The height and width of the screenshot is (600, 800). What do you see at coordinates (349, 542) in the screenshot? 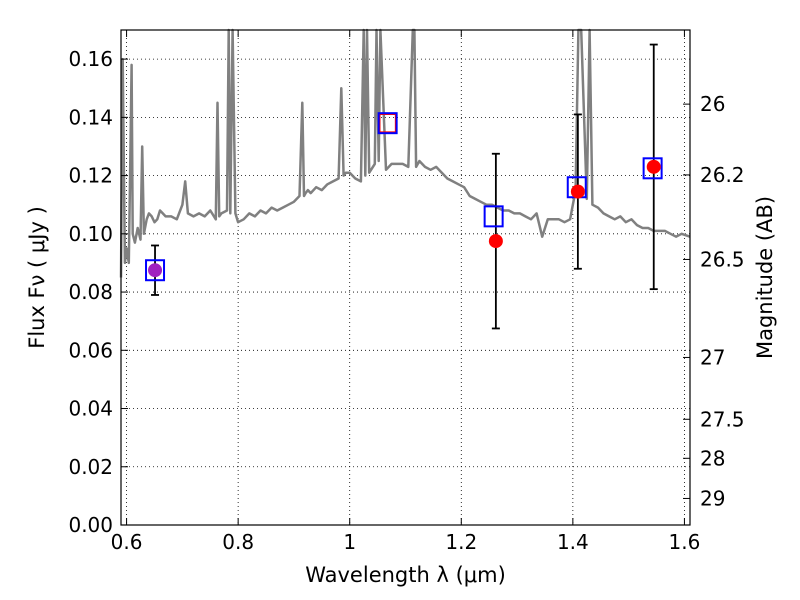
I see `x-tick-label: 1` at bounding box center [349, 542].